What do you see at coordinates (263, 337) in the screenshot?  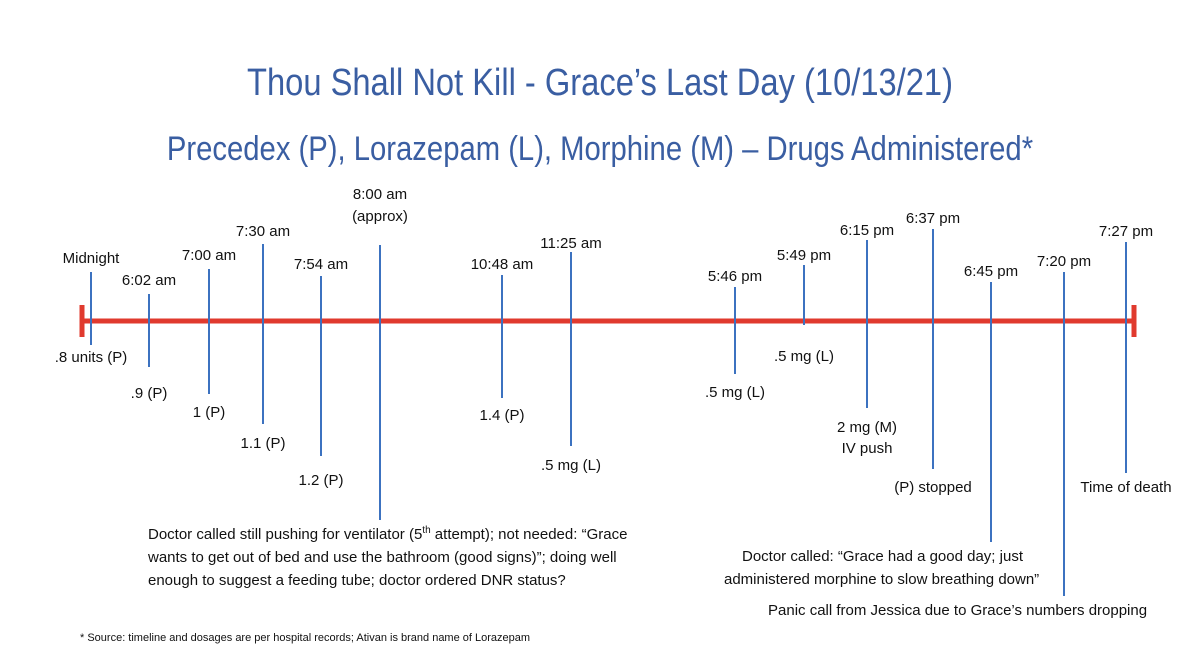 I see `timeline-event: 7:30 am 1.1 (P)` at bounding box center [263, 337].